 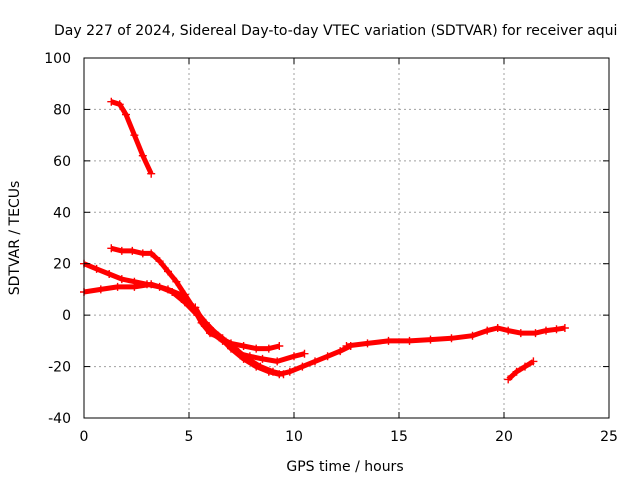 I want to click on y-tick-label: 40, so click(x=62, y=213).